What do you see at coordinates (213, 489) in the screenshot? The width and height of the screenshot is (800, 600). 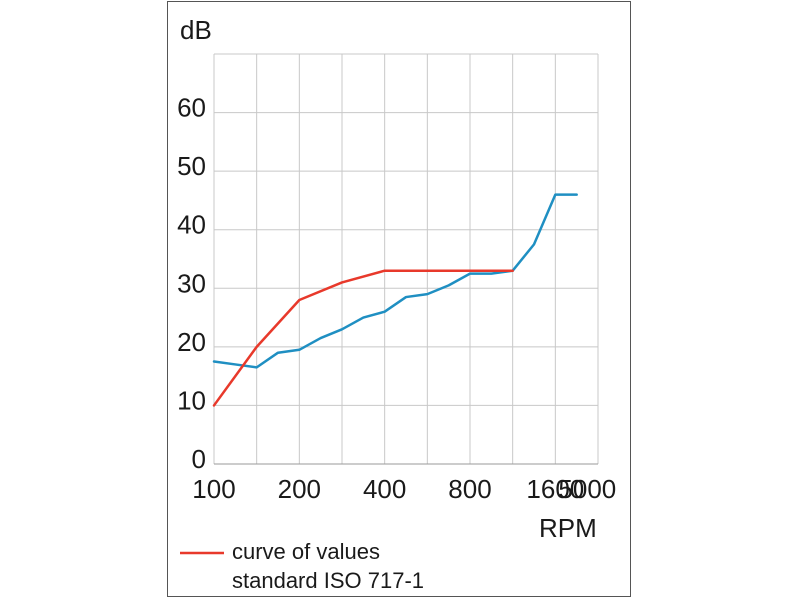 I see `x-tick-label: 100` at bounding box center [213, 489].